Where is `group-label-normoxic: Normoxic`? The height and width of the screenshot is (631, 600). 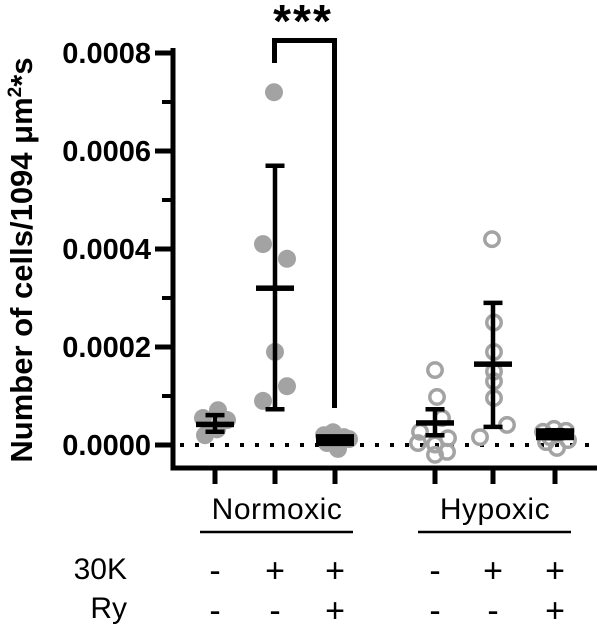
group-label-normoxic: Normoxic is located at coordinates (277, 509).